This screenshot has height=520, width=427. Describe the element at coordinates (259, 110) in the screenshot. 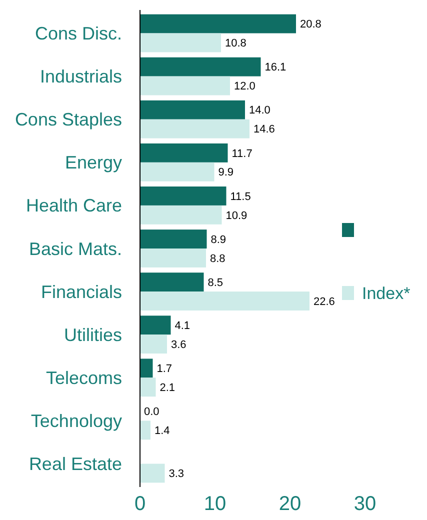

I see `data-label: 14.0` at that location.